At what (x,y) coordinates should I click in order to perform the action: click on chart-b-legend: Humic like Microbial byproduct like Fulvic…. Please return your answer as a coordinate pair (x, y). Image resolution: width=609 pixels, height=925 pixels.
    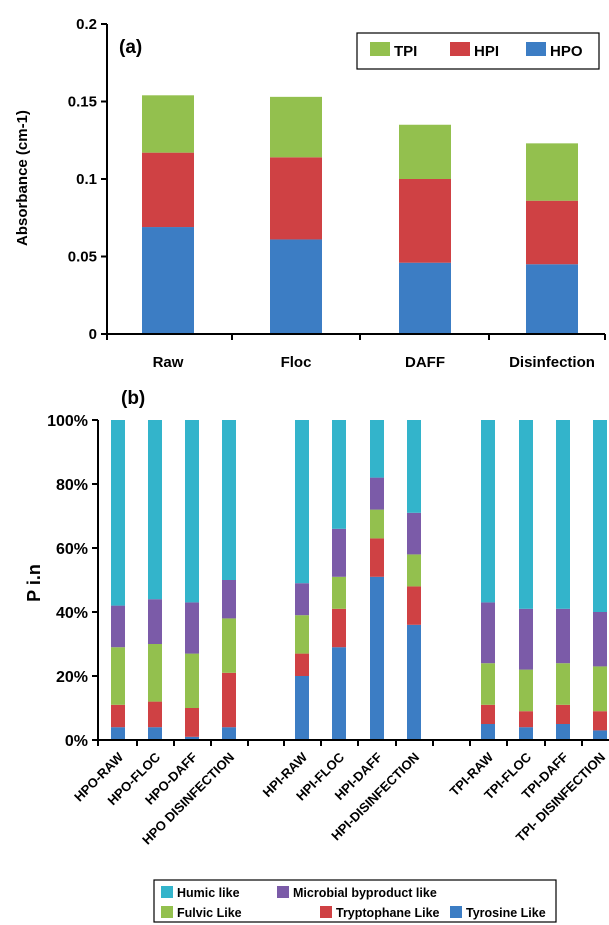
    Looking at the image, I should click on (355, 901).